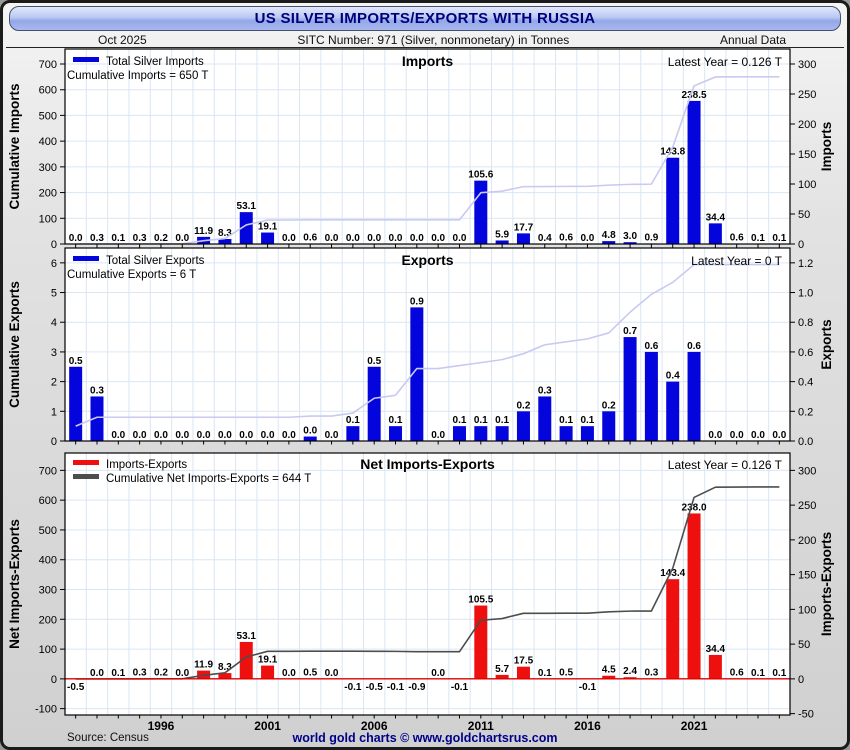  I want to click on bar-value-label: 105.6, so click(480, 175).